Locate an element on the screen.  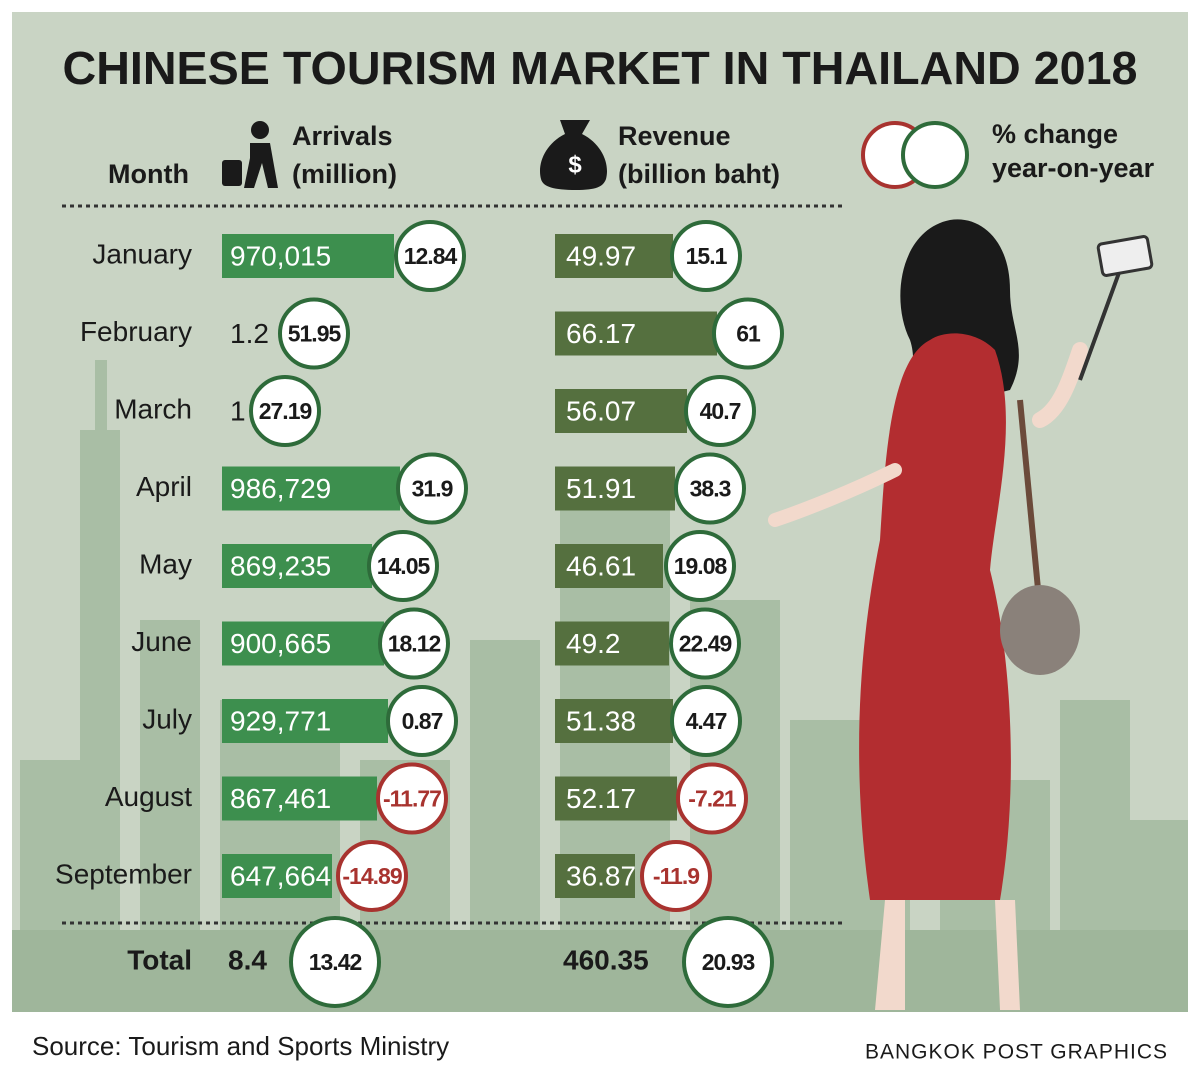
credit: BANGKOK POST GRAPHICS is located at coordinates (1016, 1052).